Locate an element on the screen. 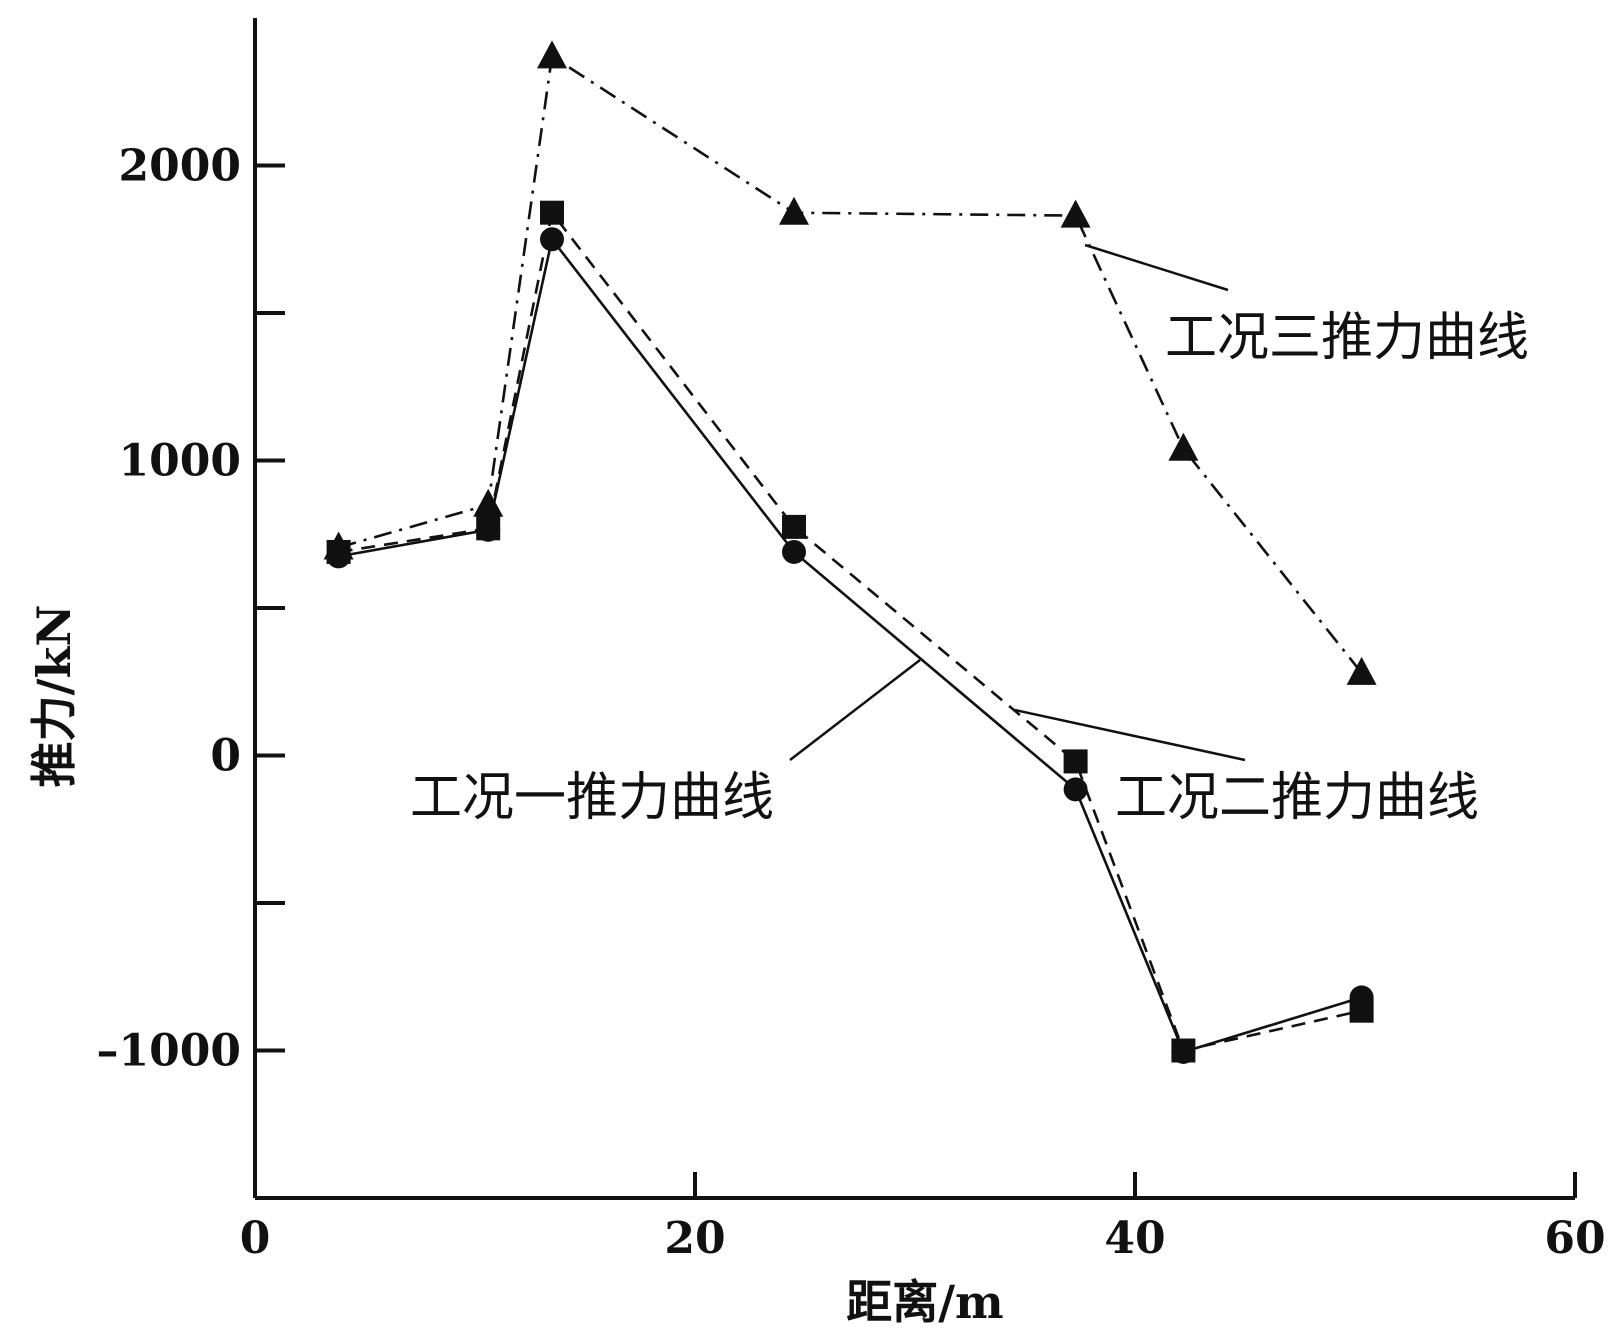 This screenshot has width=1615, height=1340. annotation-case3: 工况三推力曲线 is located at coordinates (1347, 338).